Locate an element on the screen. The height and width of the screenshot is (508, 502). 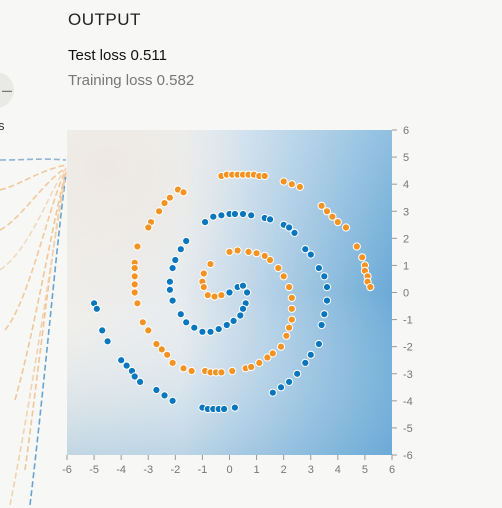
y-tick-label: -4 is located at coordinates (408, 402).